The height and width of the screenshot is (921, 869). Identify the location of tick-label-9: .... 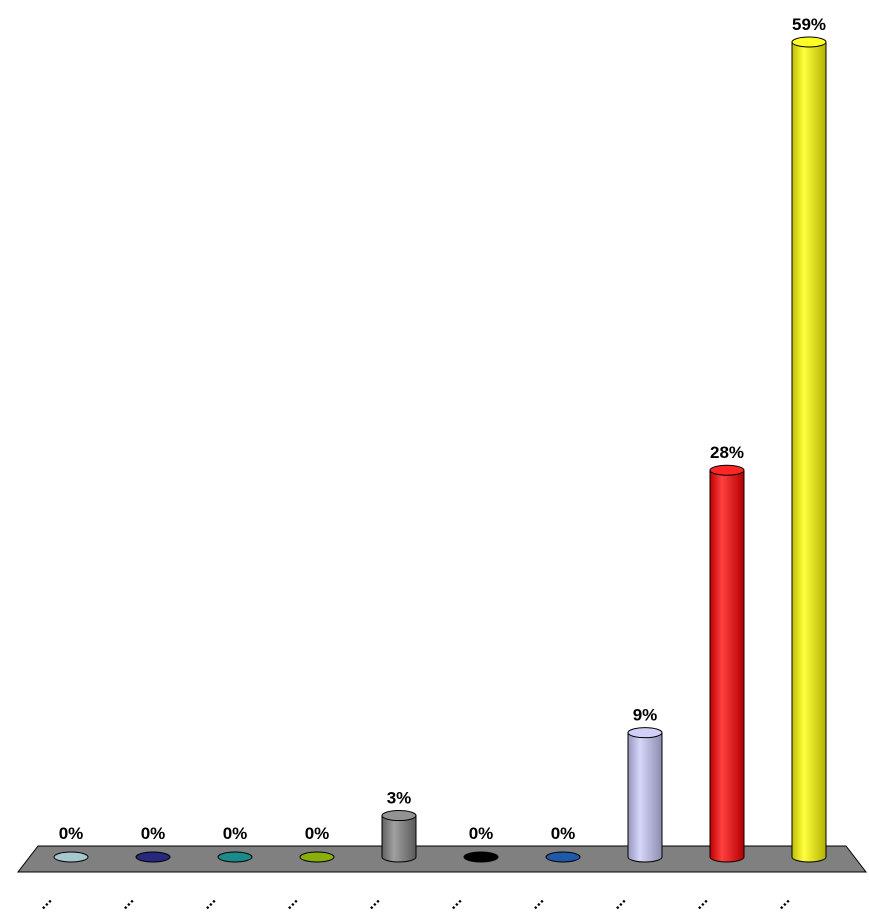
(700, 901).